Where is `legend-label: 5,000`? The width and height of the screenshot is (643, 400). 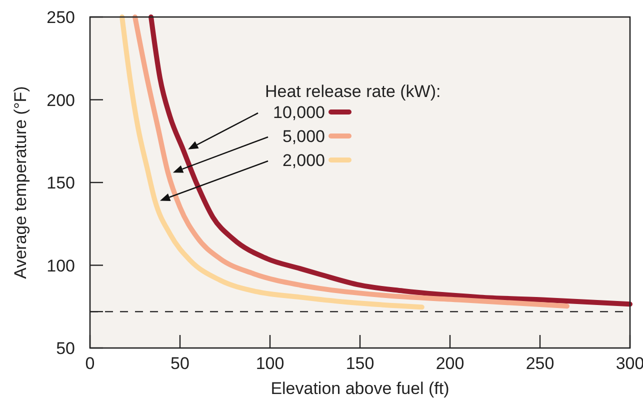 legend-label: 5,000 is located at coordinates (303, 136).